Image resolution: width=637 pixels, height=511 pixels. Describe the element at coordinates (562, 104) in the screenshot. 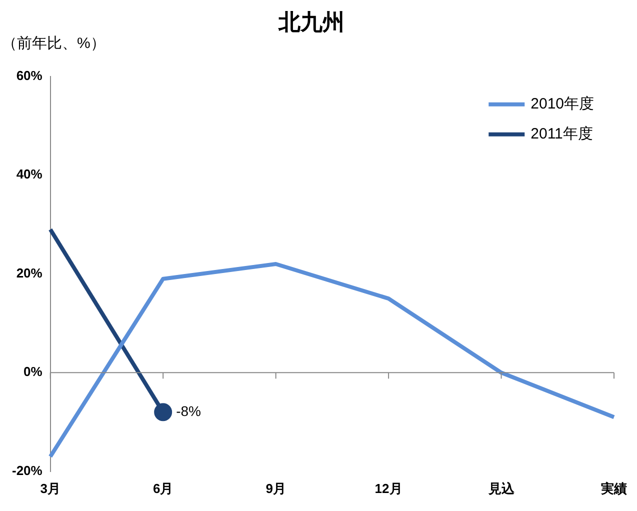

I see `legend-label: 2010年度` at that location.